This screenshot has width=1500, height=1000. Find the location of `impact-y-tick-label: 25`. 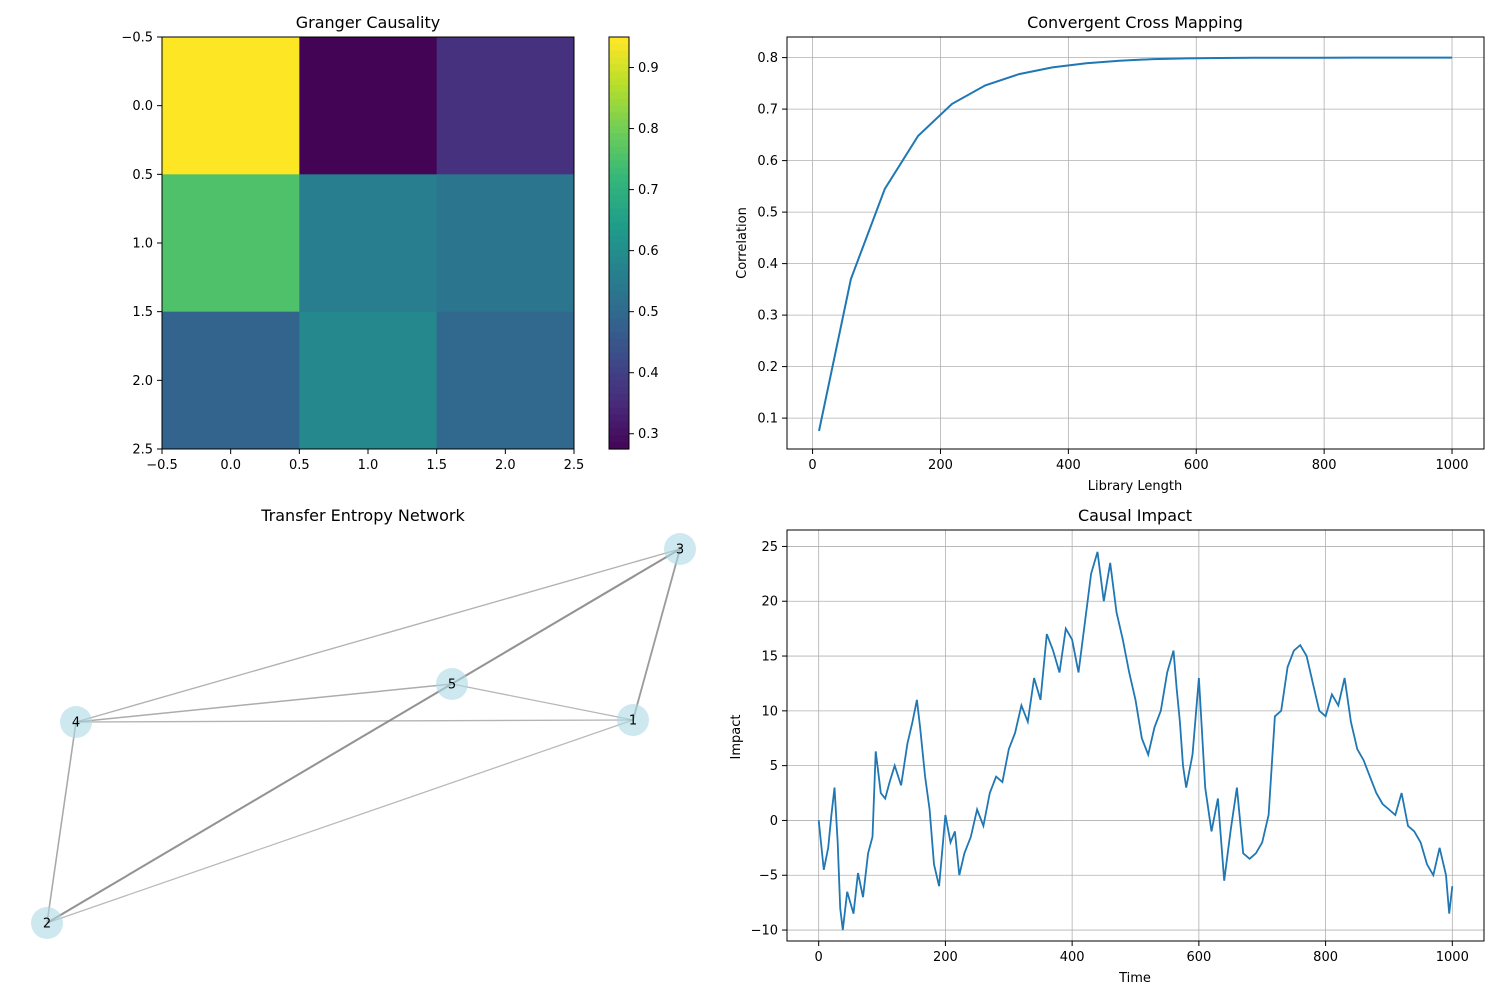

impact-y-tick-label: 25 is located at coordinates (769, 547).